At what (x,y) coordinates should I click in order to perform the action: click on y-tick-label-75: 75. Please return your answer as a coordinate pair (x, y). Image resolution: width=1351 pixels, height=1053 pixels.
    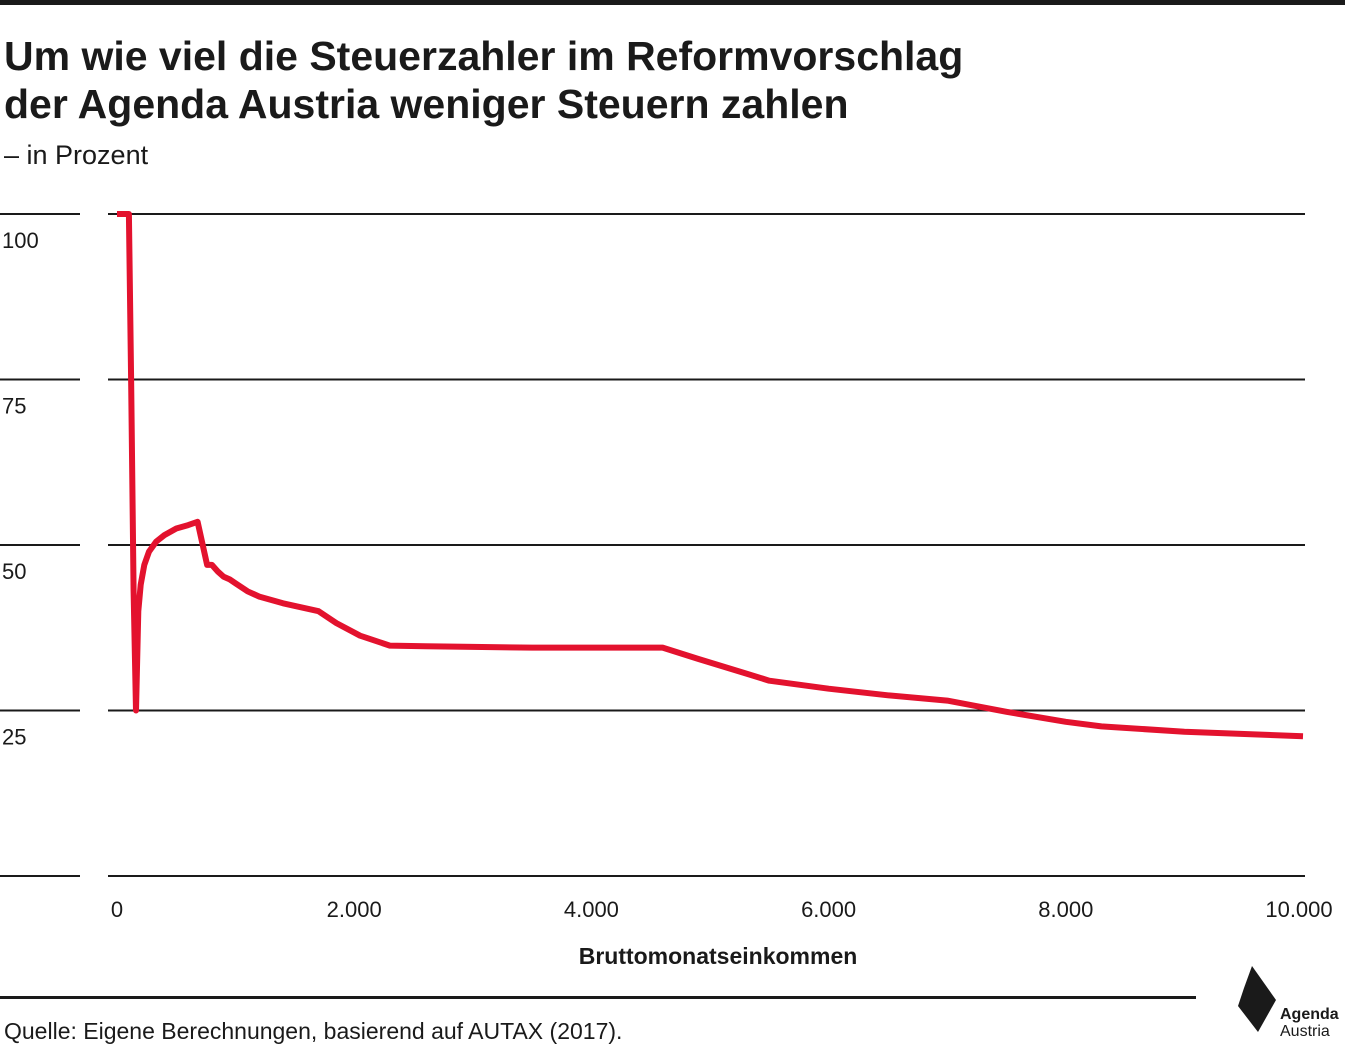
    Looking at the image, I should click on (14, 406).